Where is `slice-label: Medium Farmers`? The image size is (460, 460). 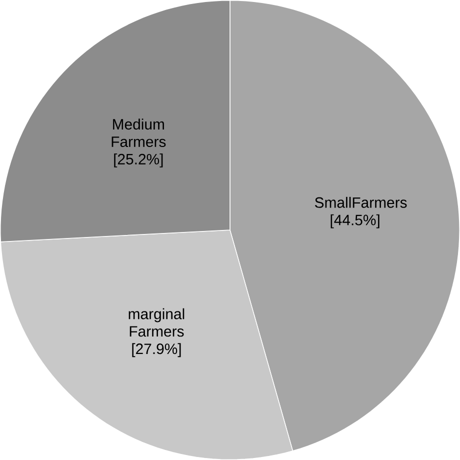 slice-label: Medium Farmers is located at coordinates (139, 133).